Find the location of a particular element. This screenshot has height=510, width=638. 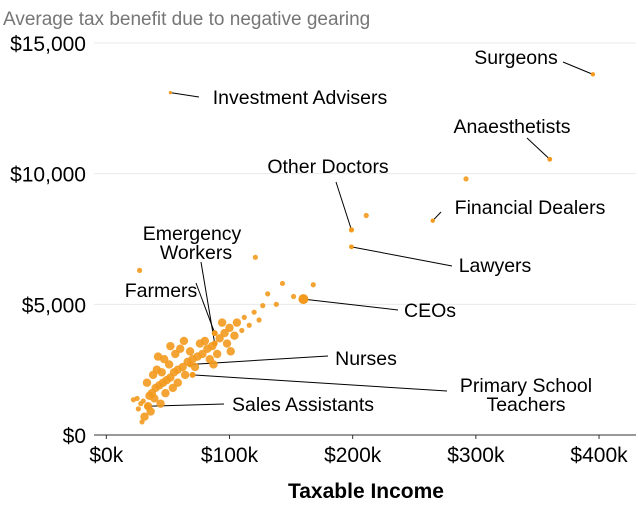

y-tick-label: $0 is located at coordinates (74, 436).